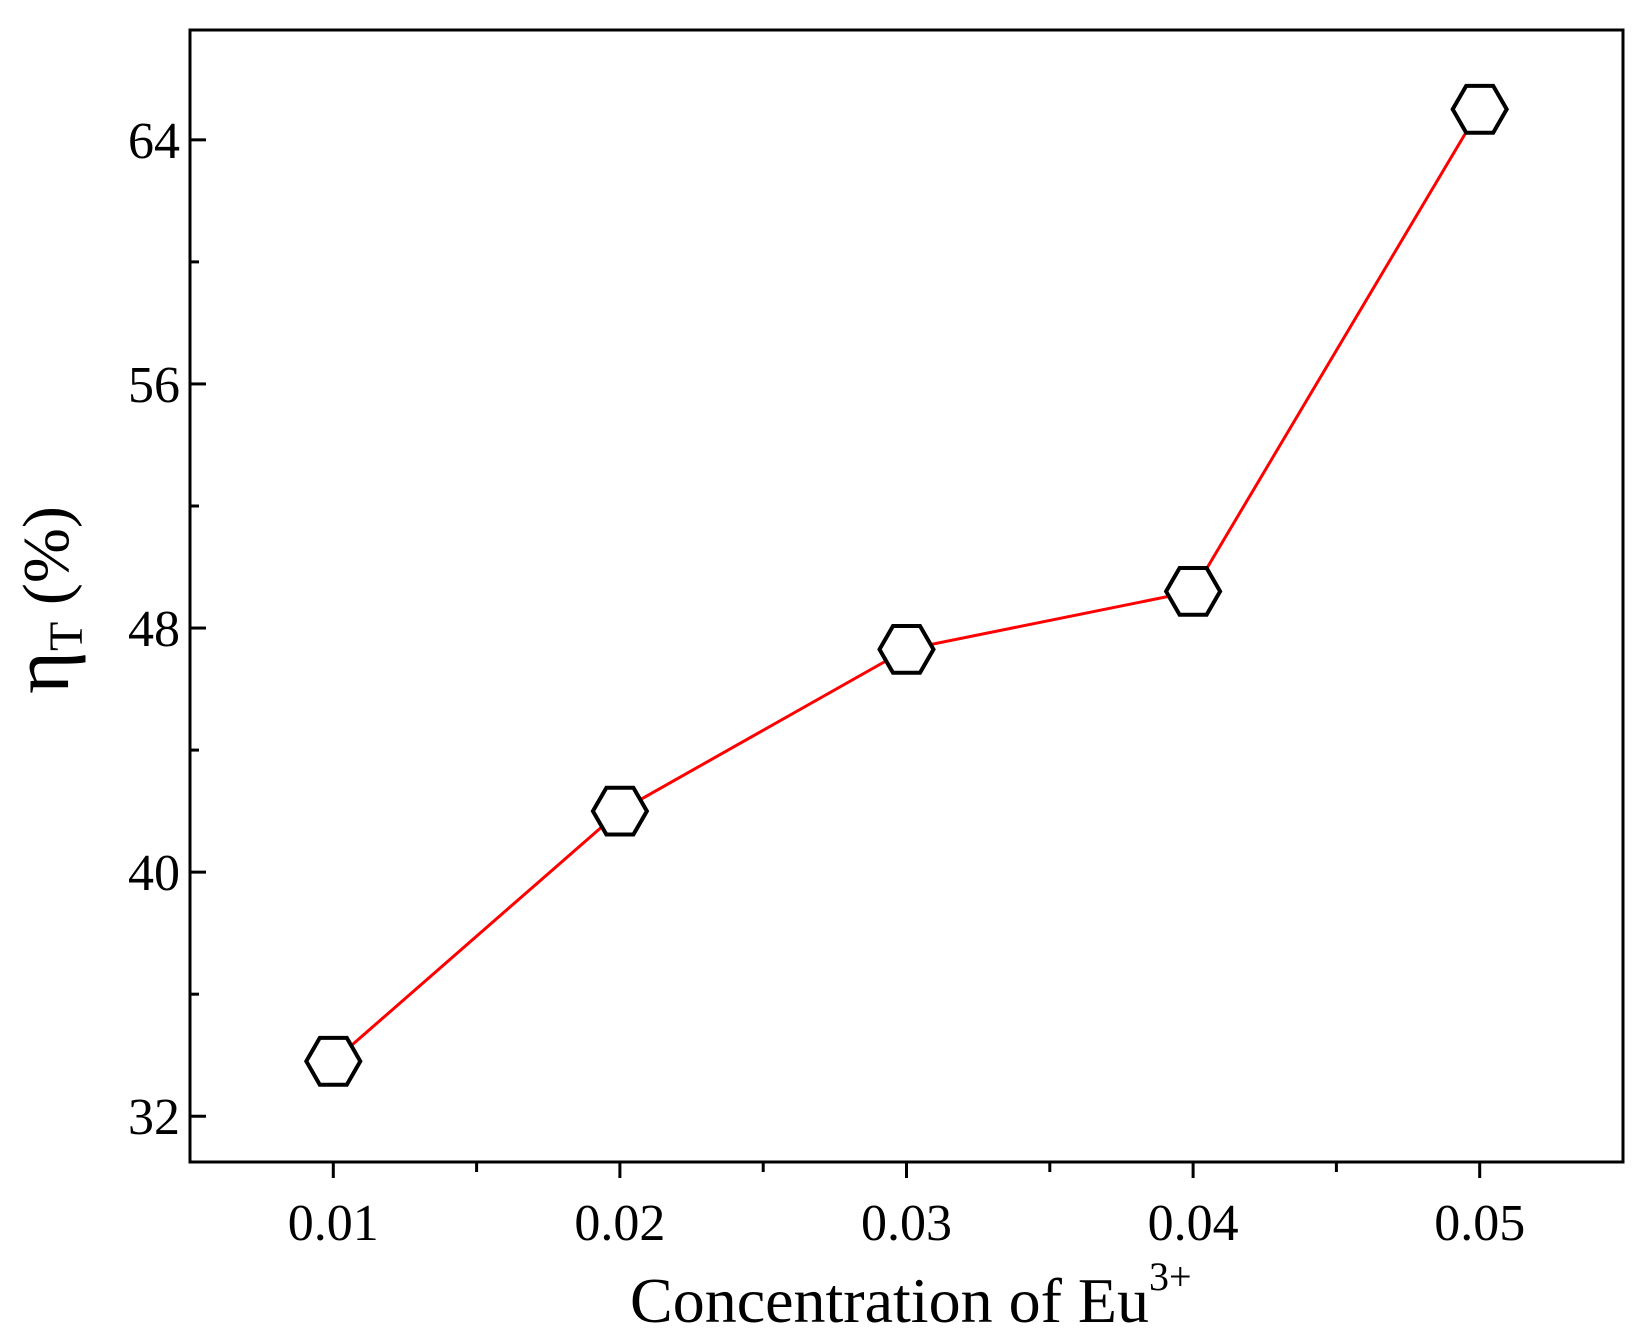 The image size is (1648, 1332). I want to click on y-axis: 32 40 48 56 64, so click(167, 629).